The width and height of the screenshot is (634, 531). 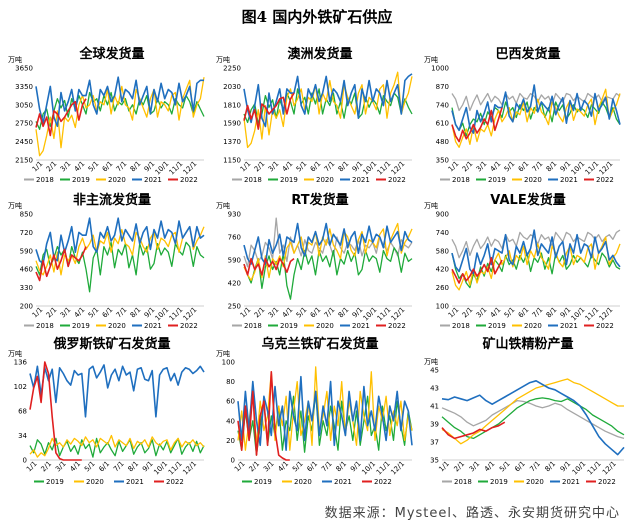 I want to click on x-tick-label: 7/1, so click(x=538, y=313).